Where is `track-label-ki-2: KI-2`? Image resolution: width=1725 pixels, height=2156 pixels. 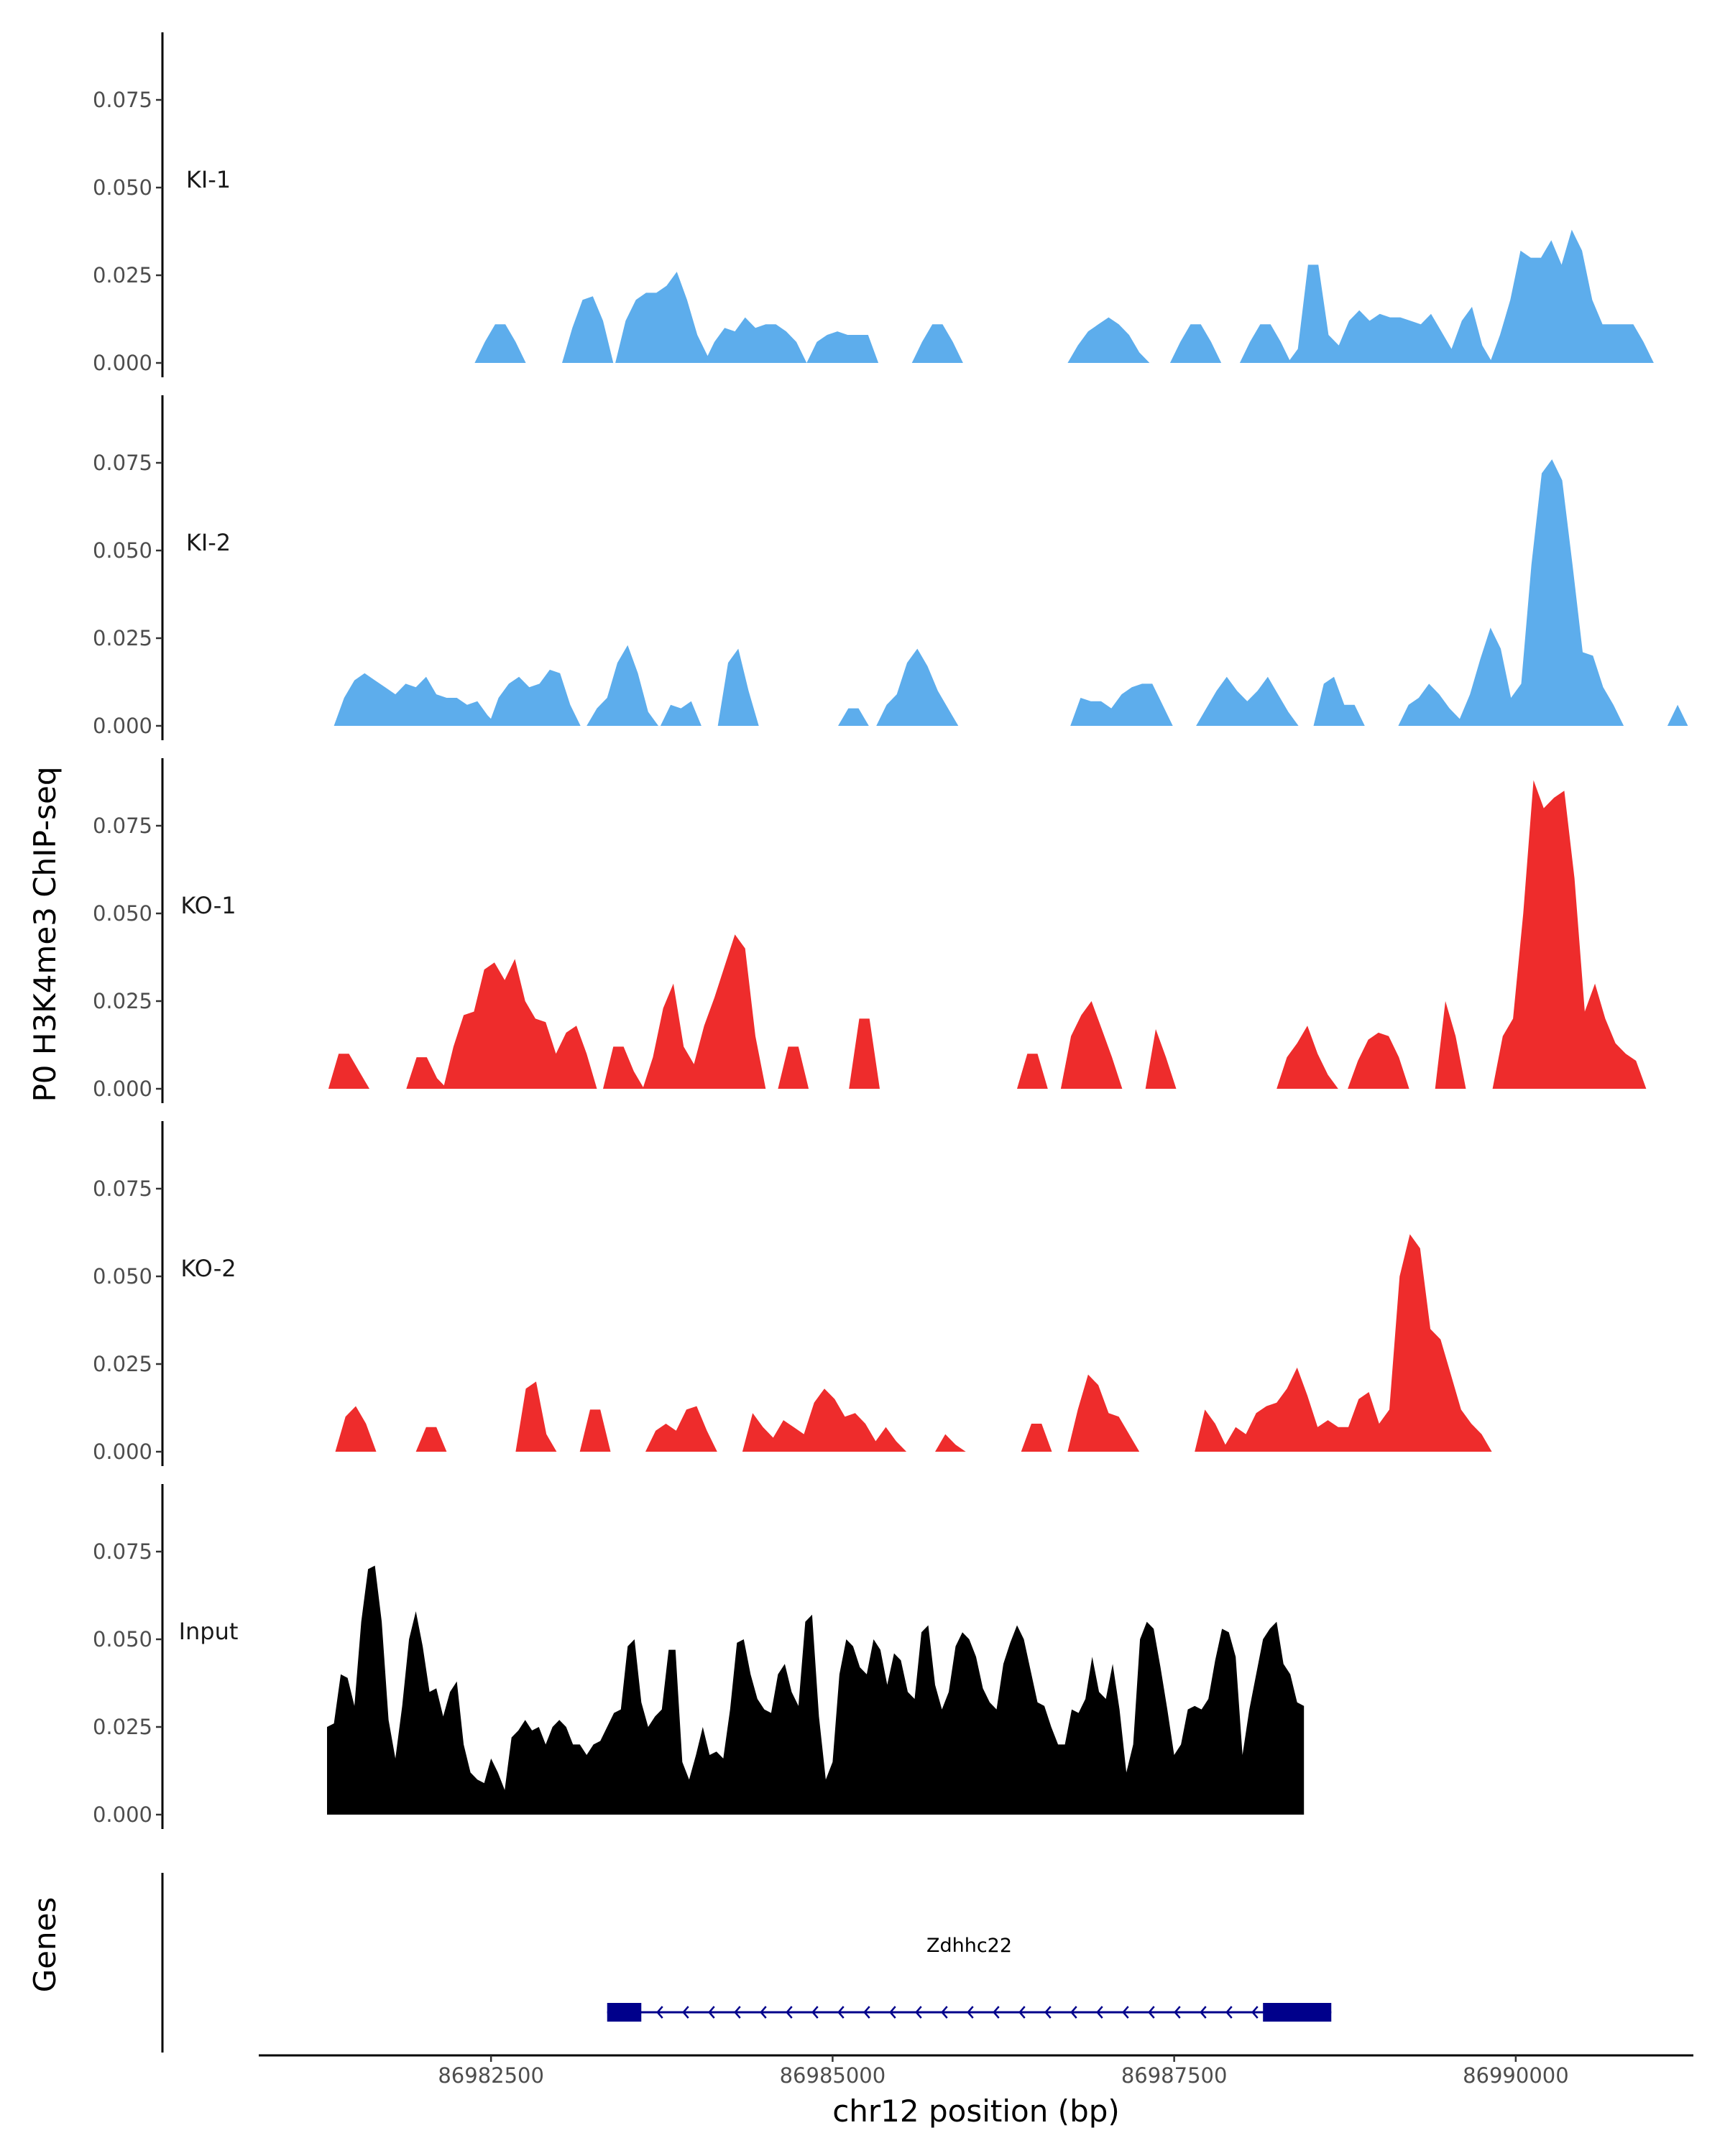
track-label-ki-2: KI-2 is located at coordinates (208, 542).